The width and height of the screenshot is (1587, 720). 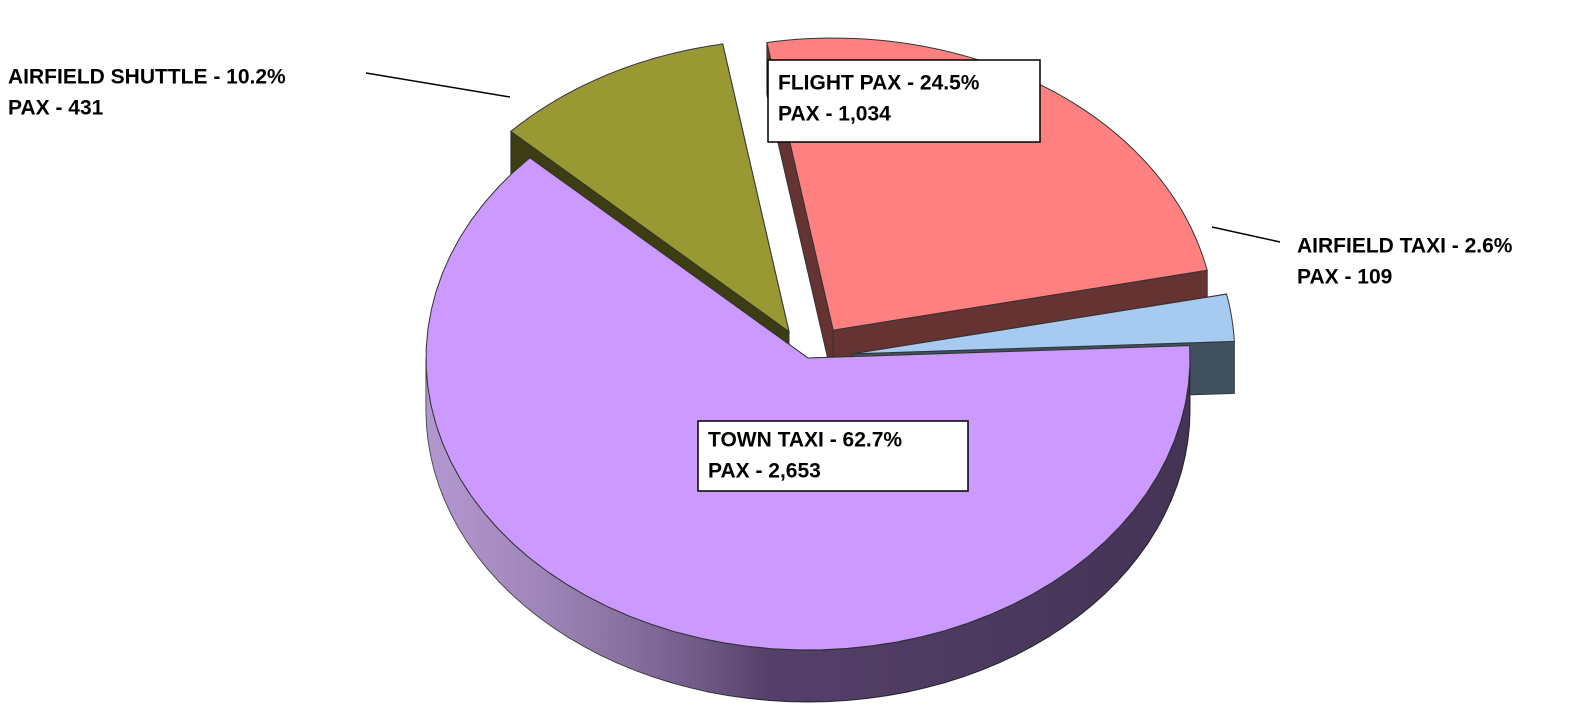 What do you see at coordinates (879, 83) in the screenshot?
I see `data-label: FLIGHT PAX - 24.5%` at bounding box center [879, 83].